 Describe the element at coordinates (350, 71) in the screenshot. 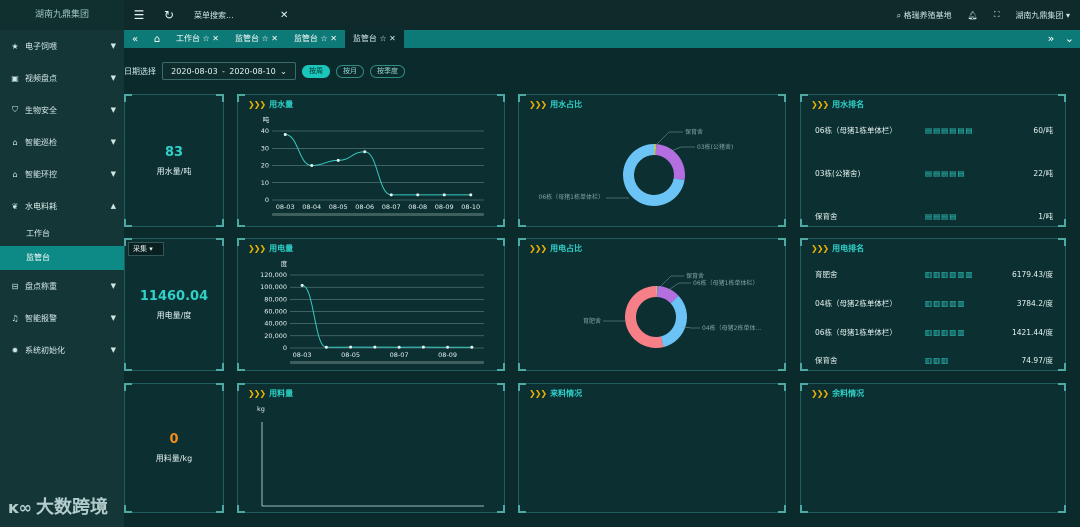

I see `pill-month: 按月` at that location.